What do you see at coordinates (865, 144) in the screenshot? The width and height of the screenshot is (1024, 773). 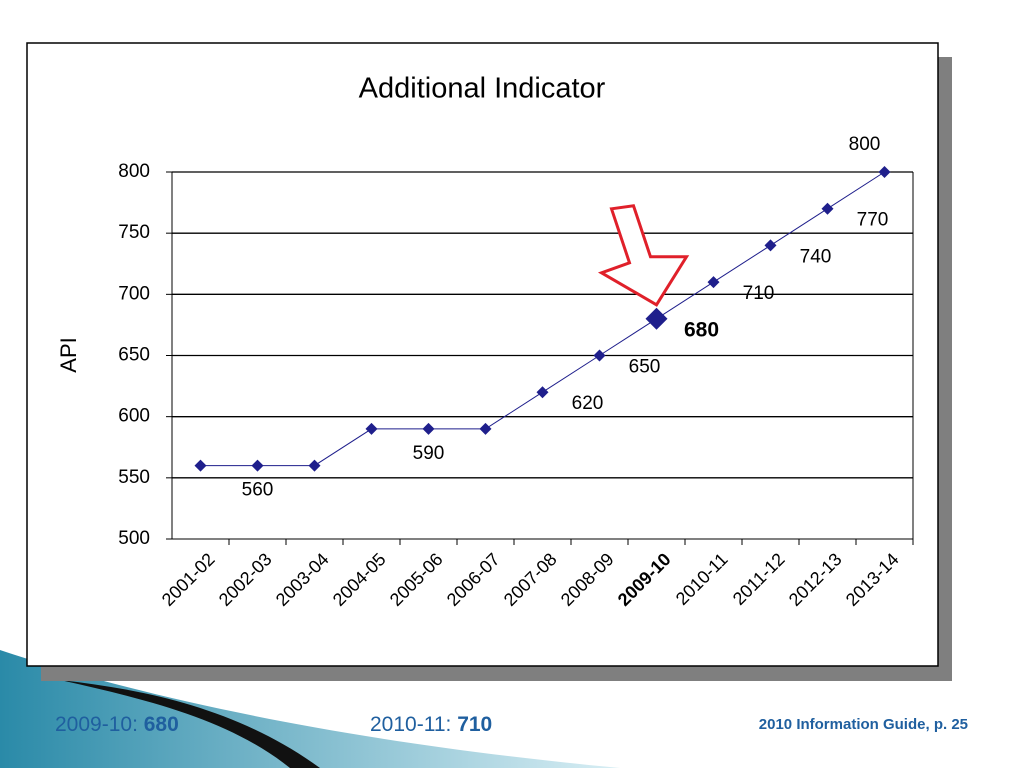 I see `data-label: 800` at bounding box center [865, 144].